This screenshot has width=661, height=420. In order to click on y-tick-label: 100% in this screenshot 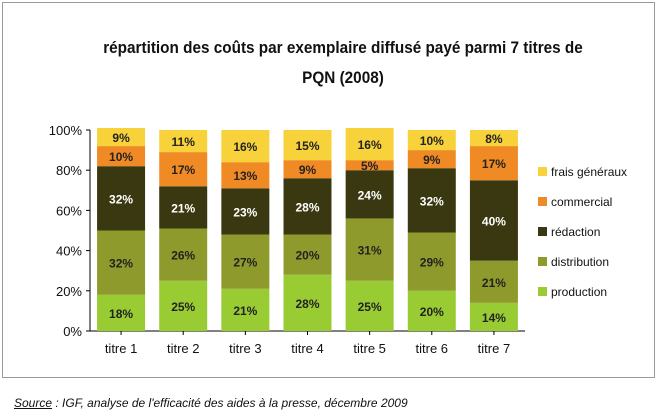, I will do `click(66, 130)`.